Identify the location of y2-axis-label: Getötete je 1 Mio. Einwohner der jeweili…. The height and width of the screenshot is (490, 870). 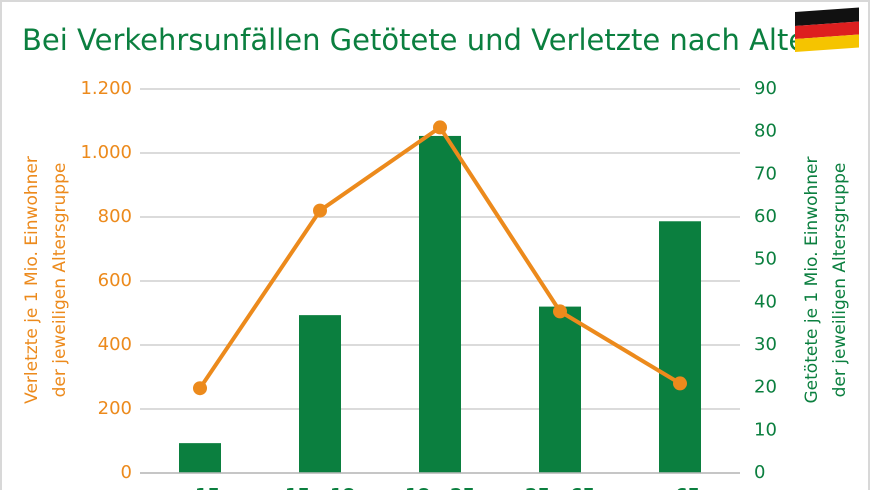
(826, 279).